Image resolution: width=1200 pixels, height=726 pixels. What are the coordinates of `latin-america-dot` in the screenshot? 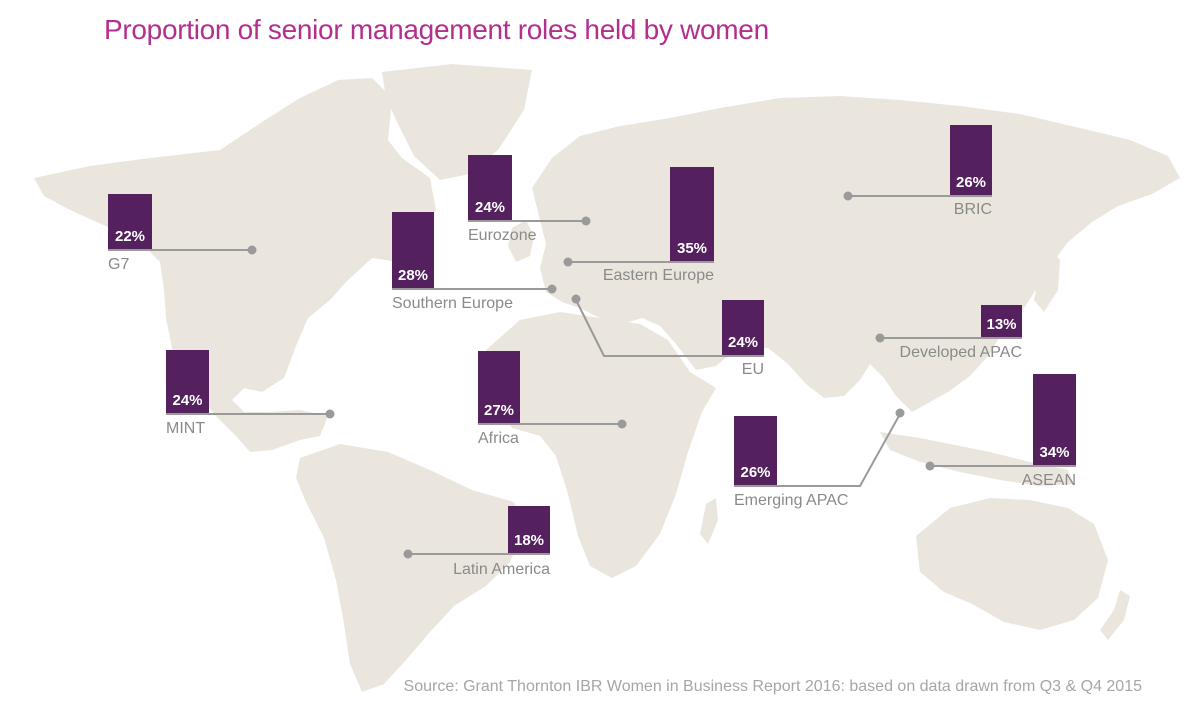 It's located at (408, 554).